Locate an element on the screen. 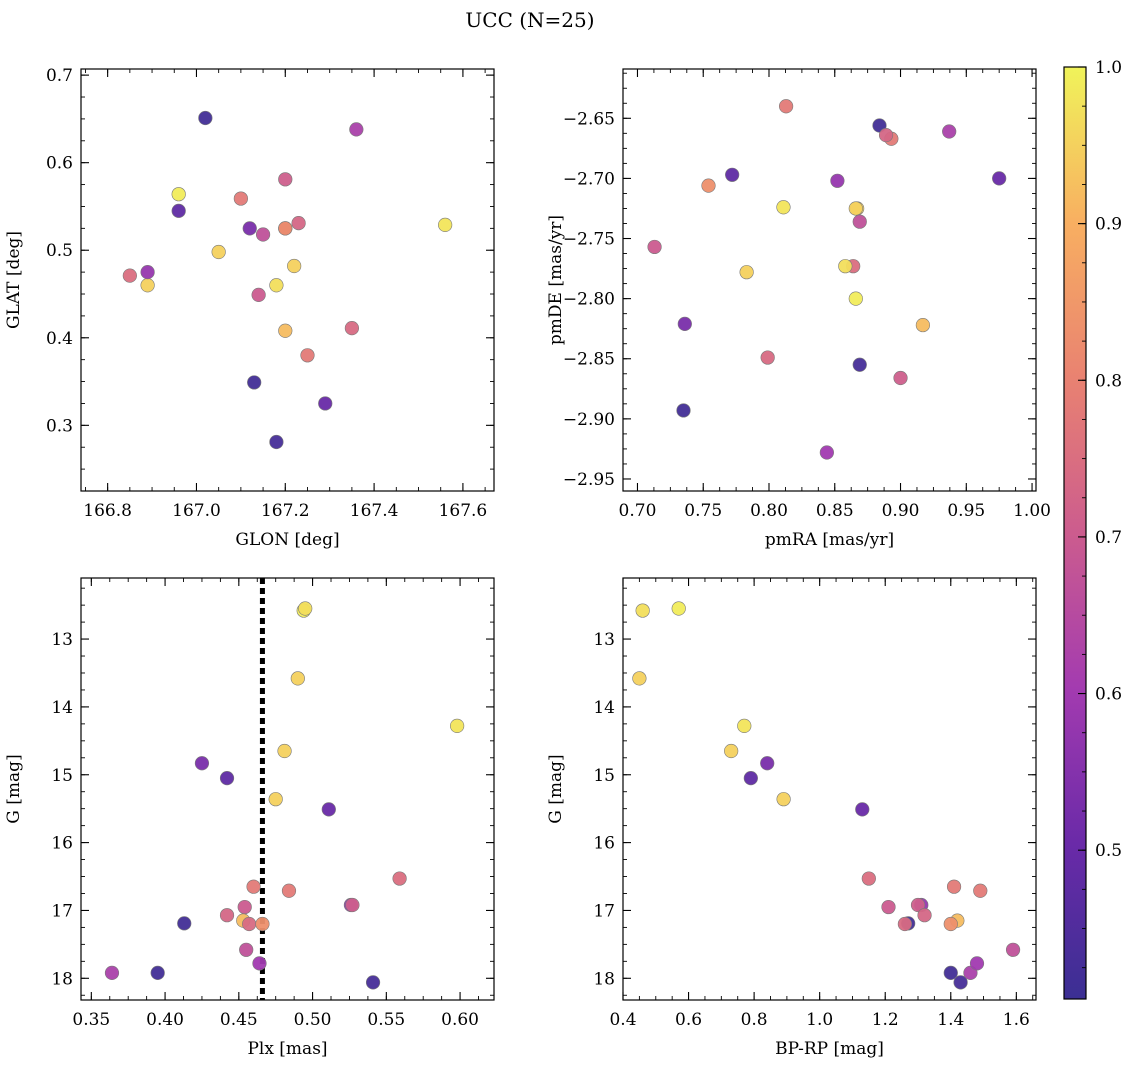  x-tick-label: 1.6 is located at coordinates (1016, 1020).